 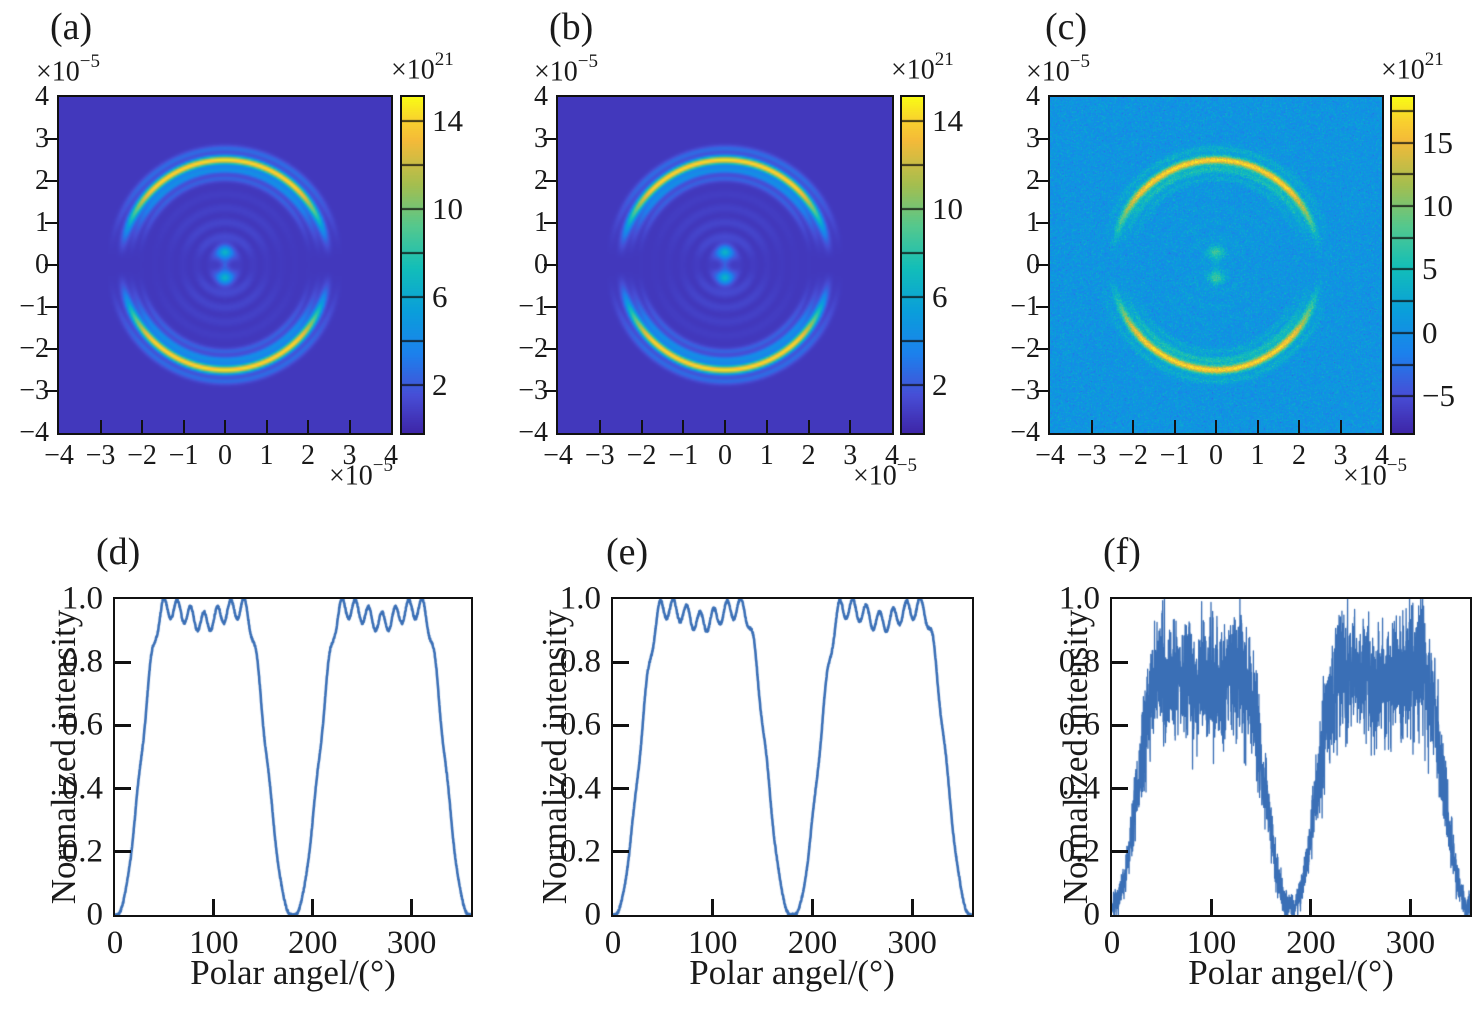 I want to click on x-tick-label: −1, so click(x=683, y=455).